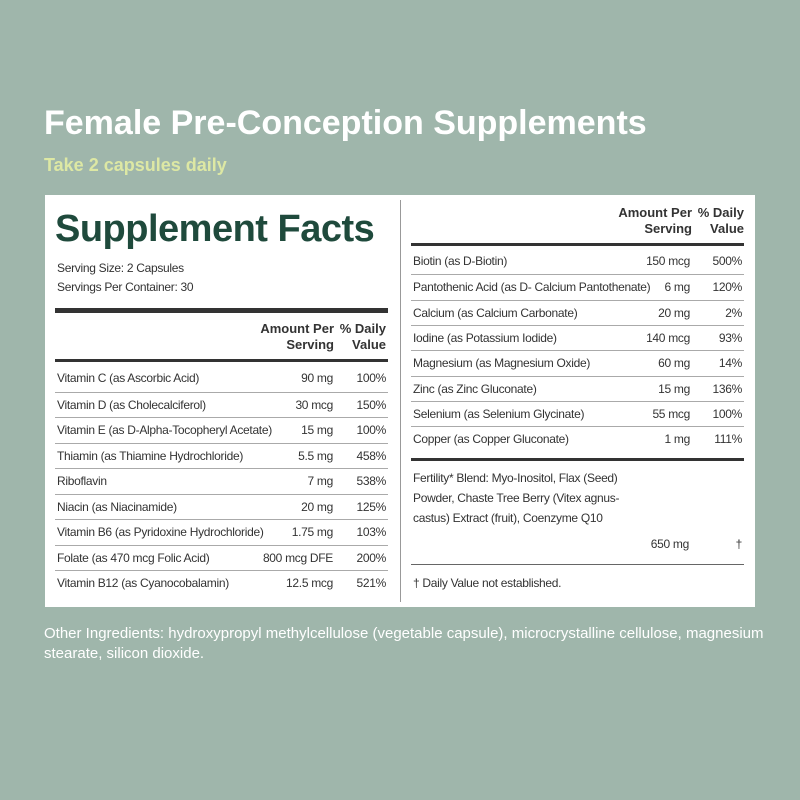  I want to click on table-row: Copper (as Copper Gluconate) 1 mg 111%, so click(577, 439).